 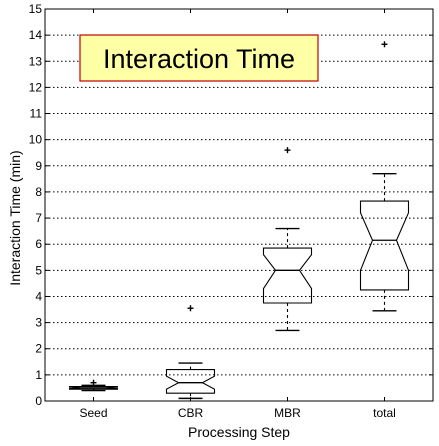 What do you see at coordinates (38, 323) in the screenshot?
I see `y-tick-label: 3` at bounding box center [38, 323].